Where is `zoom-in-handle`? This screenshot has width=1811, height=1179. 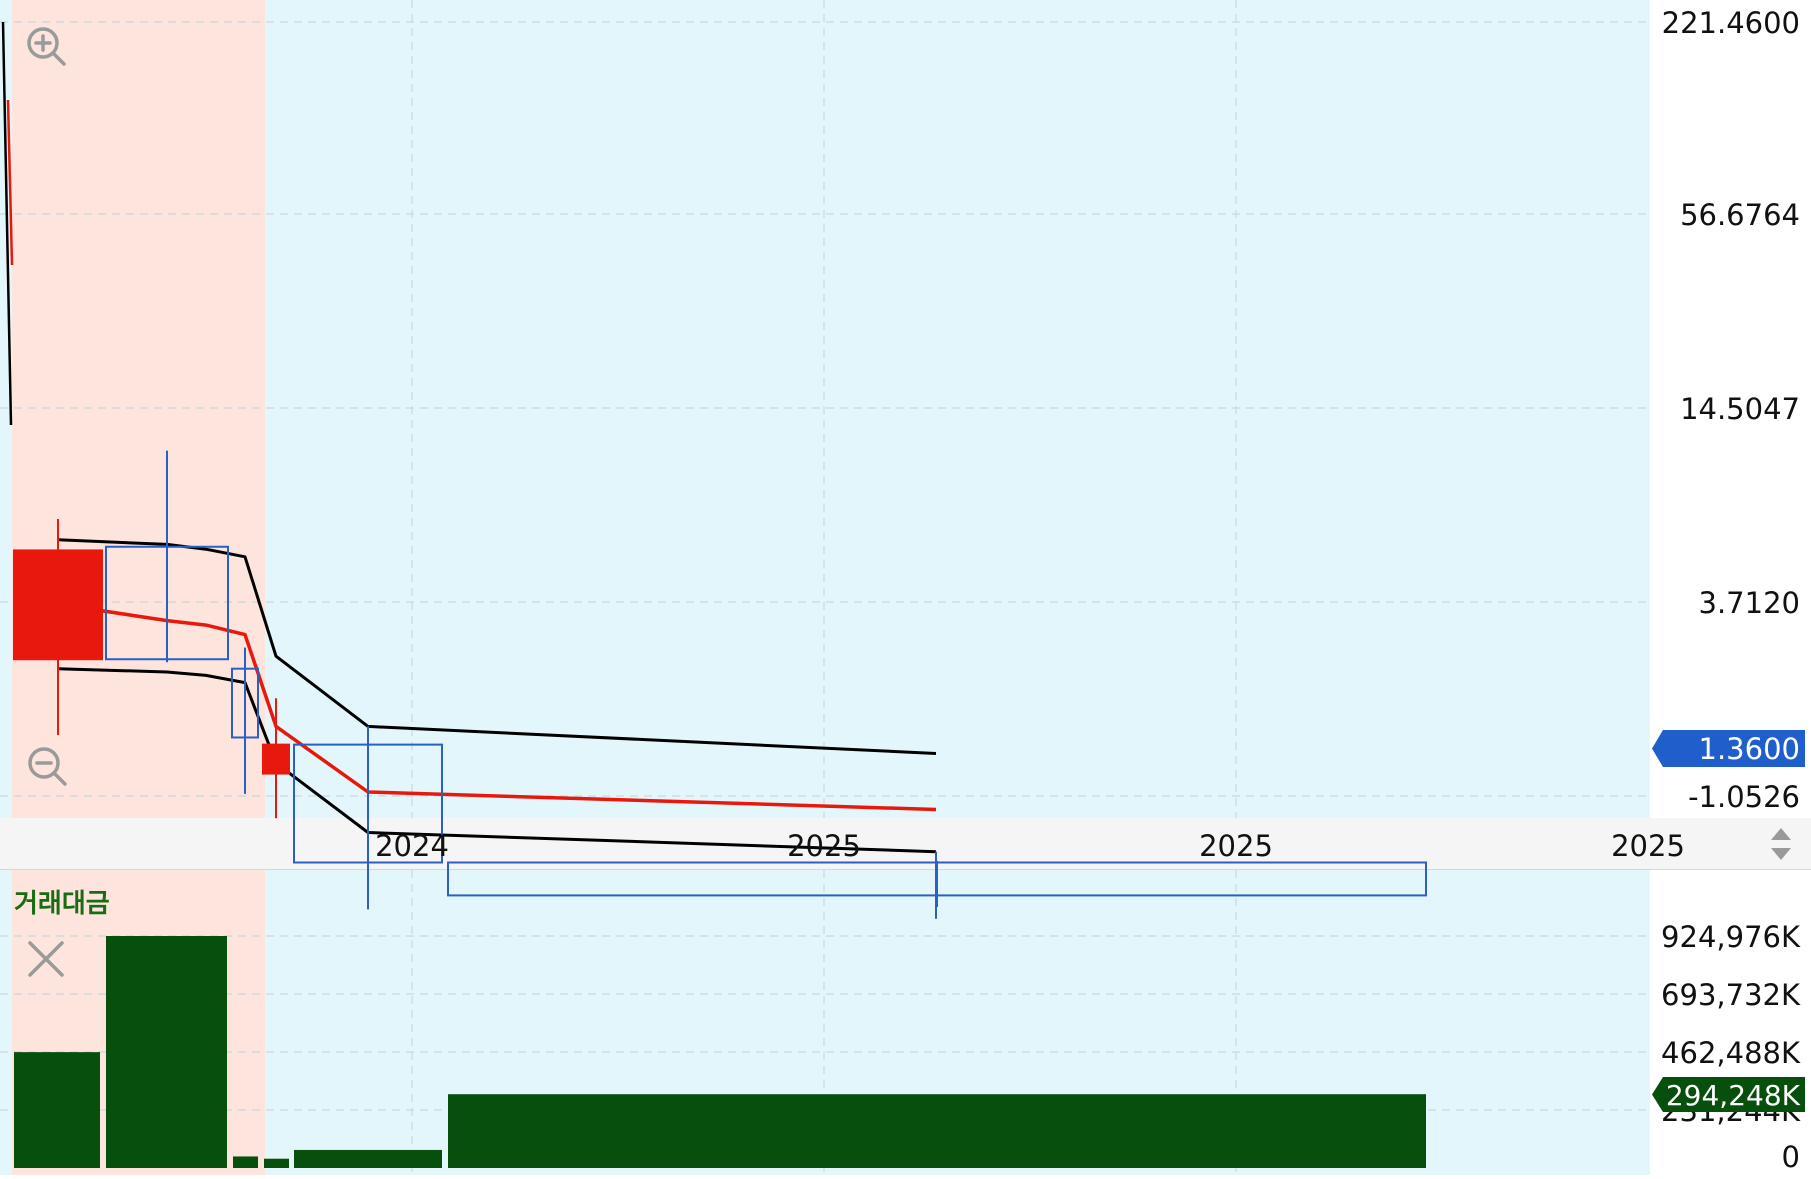
zoom-in-handle is located at coordinates (58, 58).